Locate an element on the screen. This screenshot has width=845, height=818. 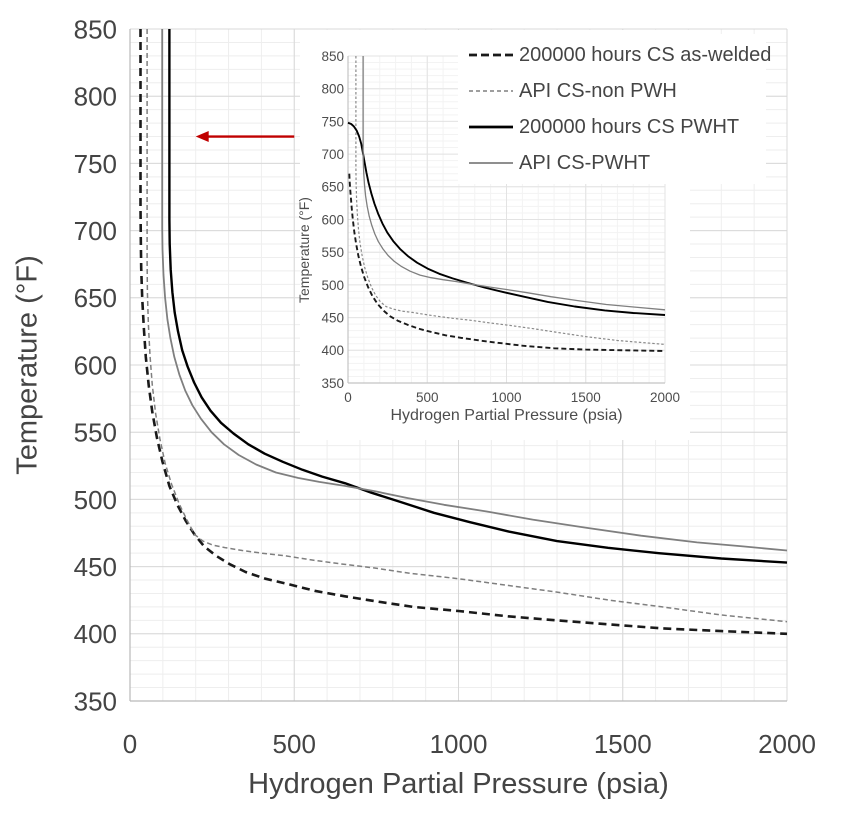
legend-label: API CS-non PWH is located at coordinates (598, 90).